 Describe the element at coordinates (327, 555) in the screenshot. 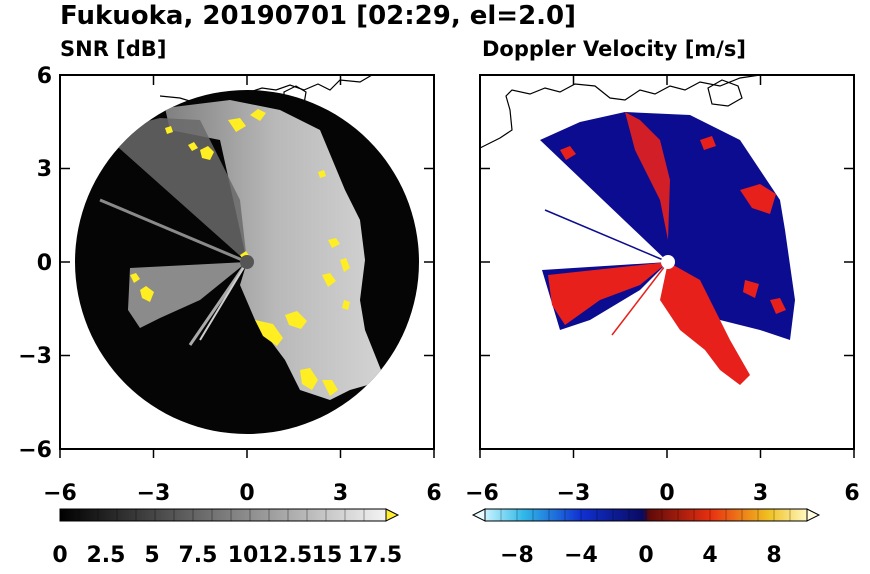

I see `snr-colorbar-label: 15` at that location.